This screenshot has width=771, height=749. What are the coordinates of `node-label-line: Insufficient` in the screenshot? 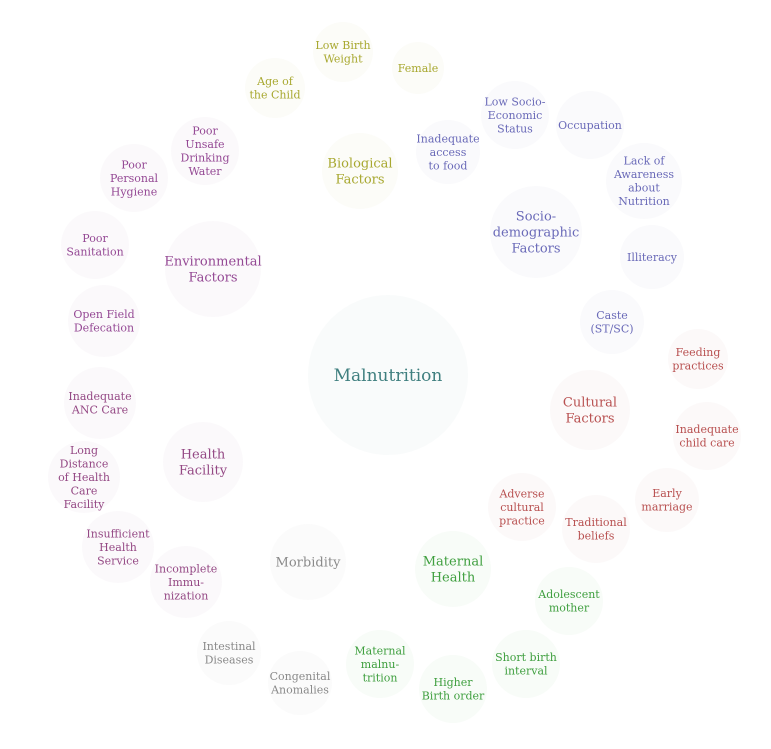 It's located at (118, 533).